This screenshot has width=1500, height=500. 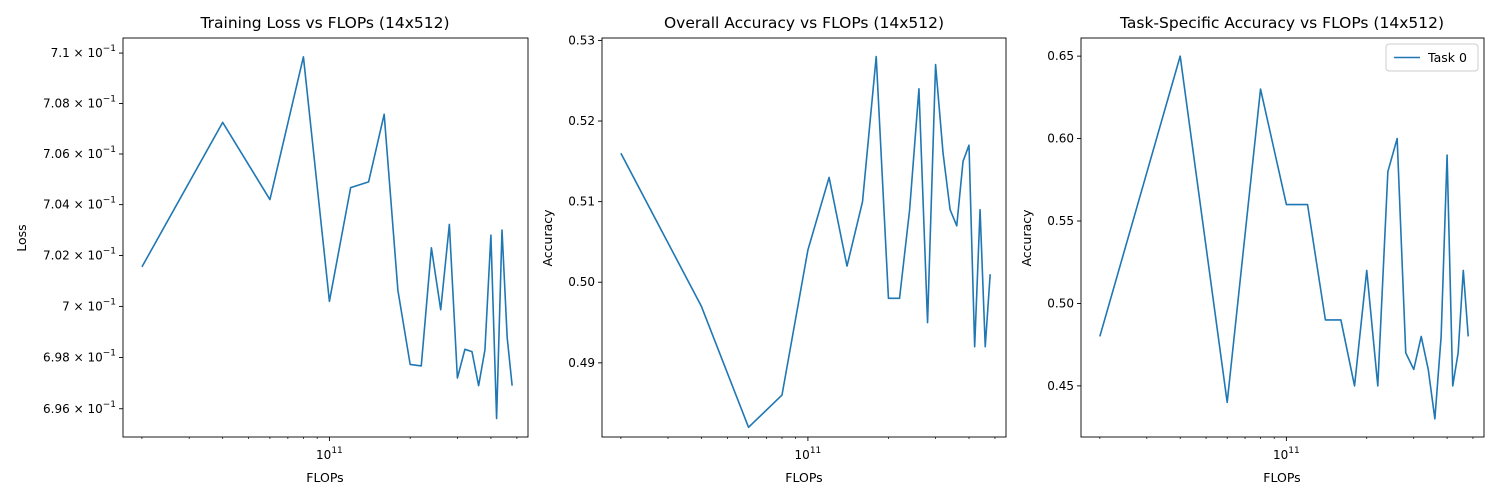 I want to click on y-tick-label: 0.49, so click(x=581, y=363).